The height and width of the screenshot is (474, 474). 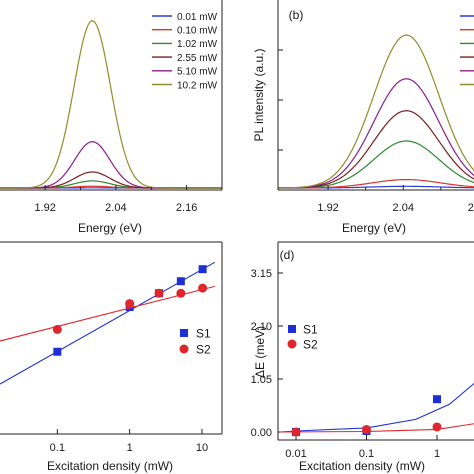 I want to click on legend-label-a-5: 10.2 mW, so click(x=197, y=85).